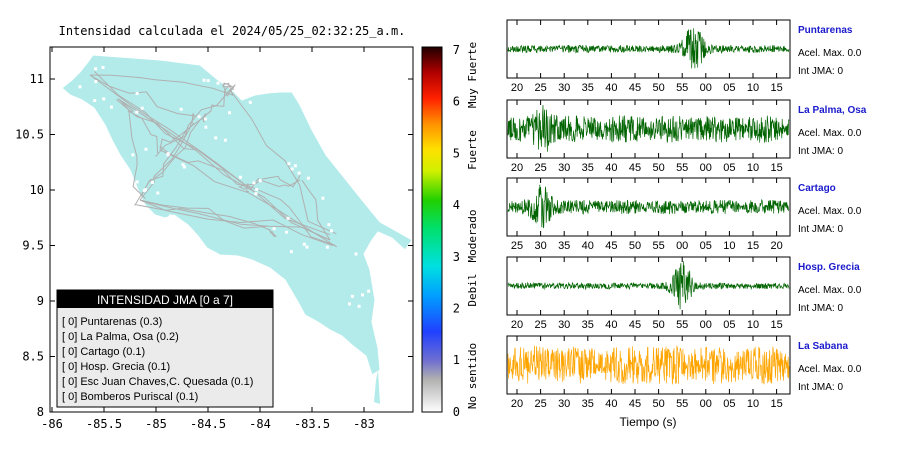 This screenshot has width=910, height=460. I want to click on colorbar-category-label: Moderado, so click(472, 236).